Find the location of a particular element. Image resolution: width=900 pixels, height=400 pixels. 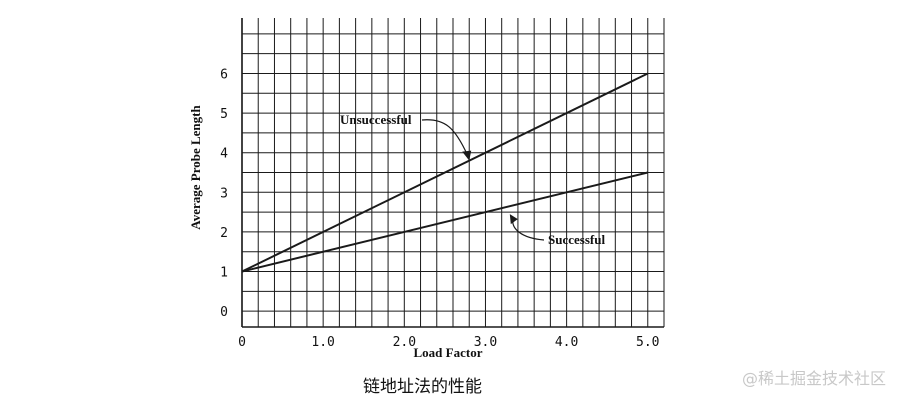

watermark: @稀土掘金技术社区 is located at coordinates (813, 378).